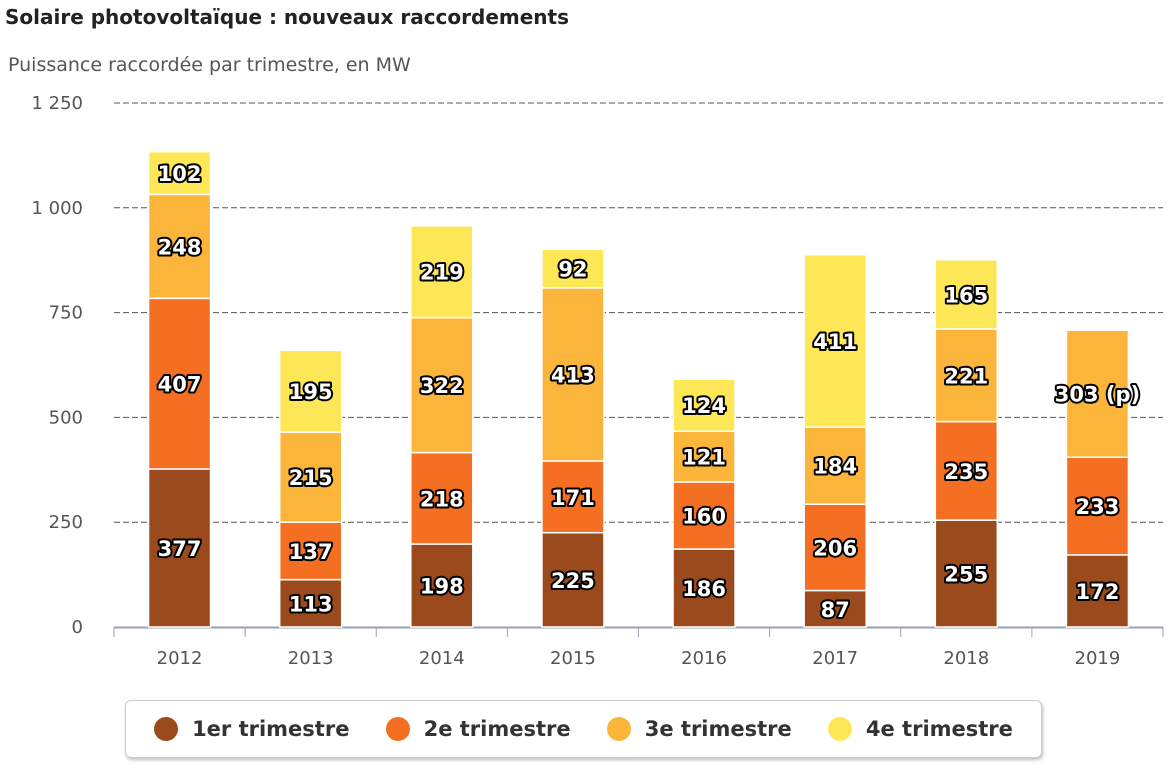 Image resolution: width=1167 pixels, height=764 pixels. What do you see at coordinates (835, 658) in the screenshot?
I see `x-tick-label: 2017` at bounding box center [835, 658].